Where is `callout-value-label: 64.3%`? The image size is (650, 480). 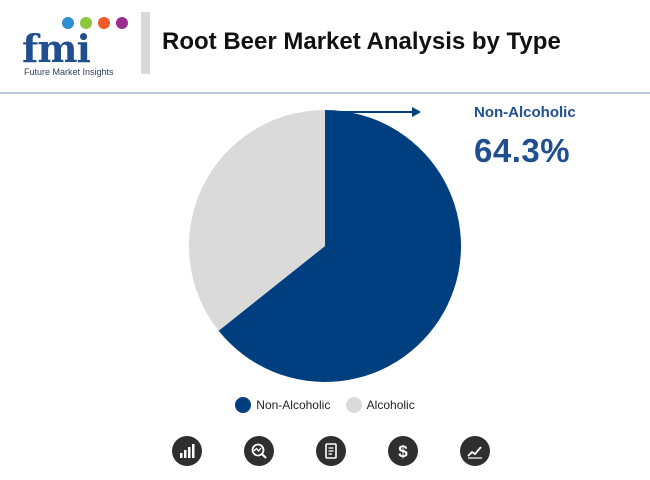 callout-value-label: 64.3% is located at coordinates (522, 150).